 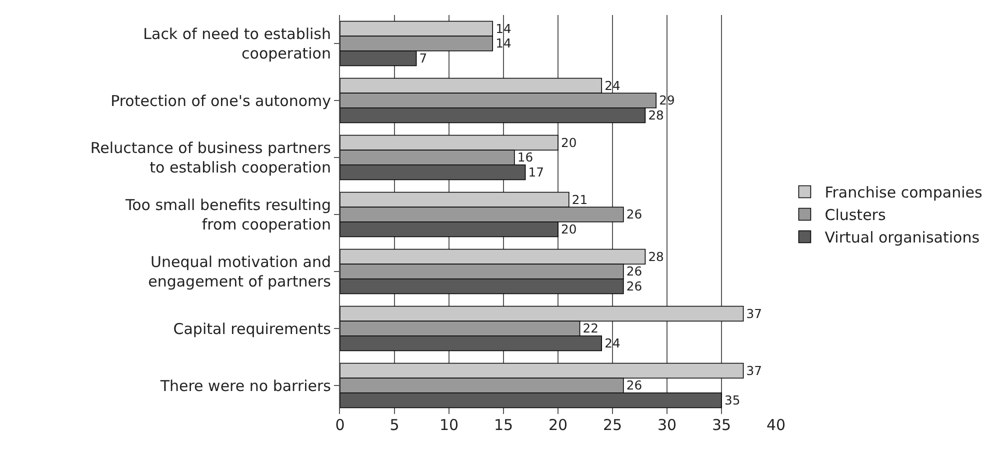 I want to click on y-tick-label: There were no barriers, so click(x=245, y=385).